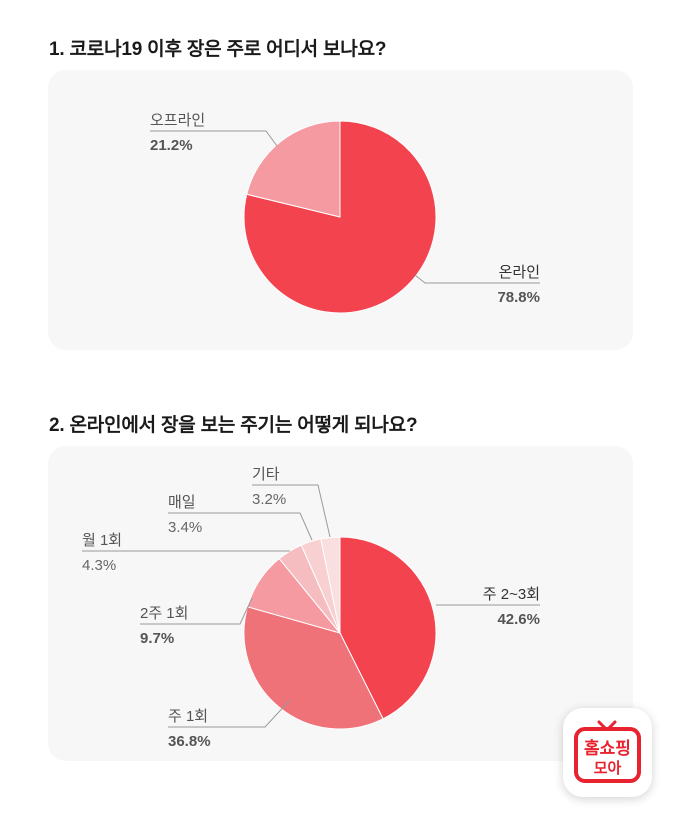 This screenshot has width=680, height=839. Describe the element at coordinates (102, 540) in the screenshot. I see `pie2-label-3: 월 1회` at that location.